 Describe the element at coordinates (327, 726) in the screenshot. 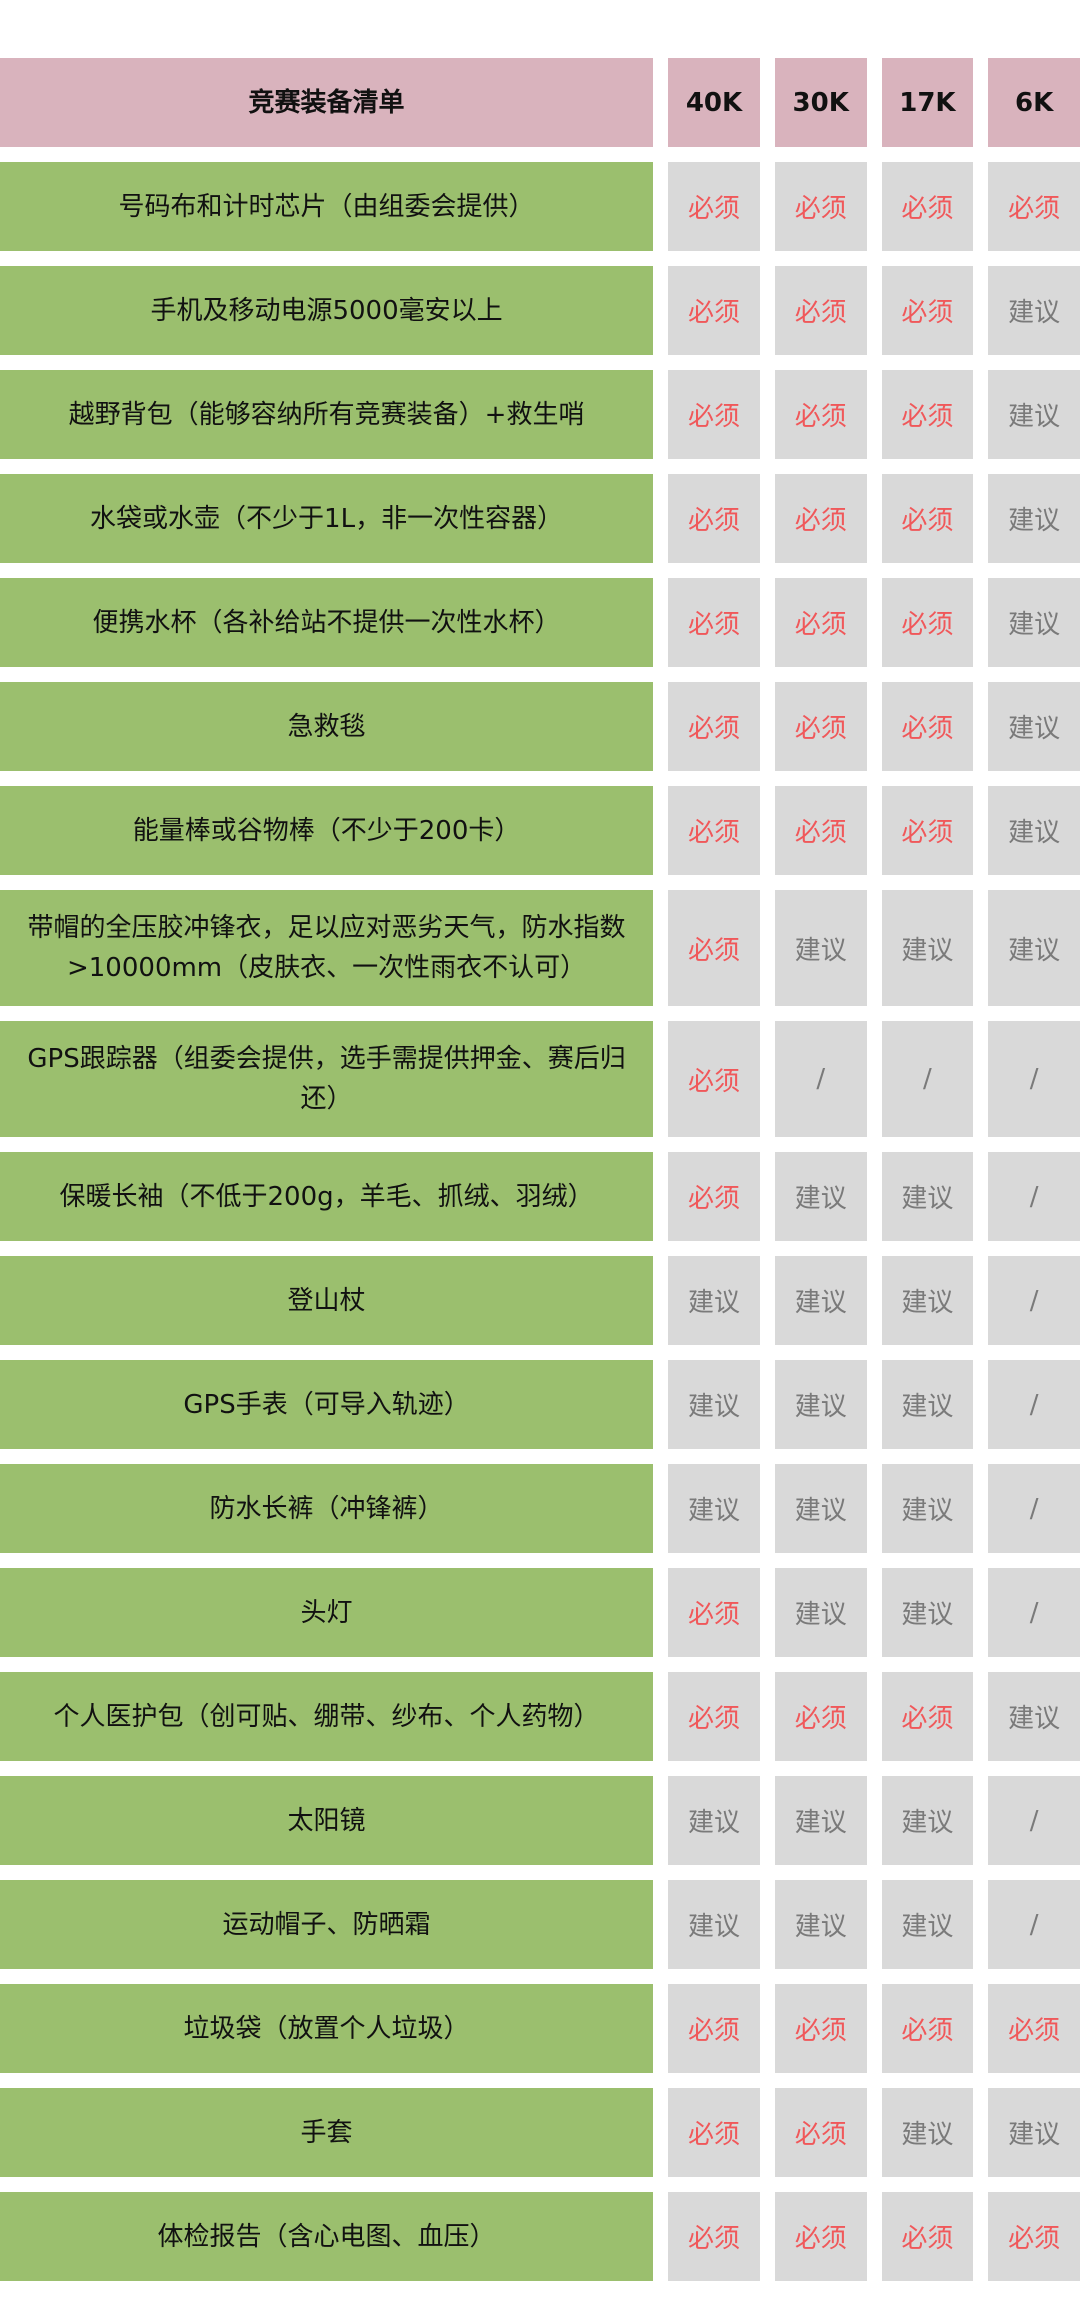

I see `item-label: 急救毯` at that location.